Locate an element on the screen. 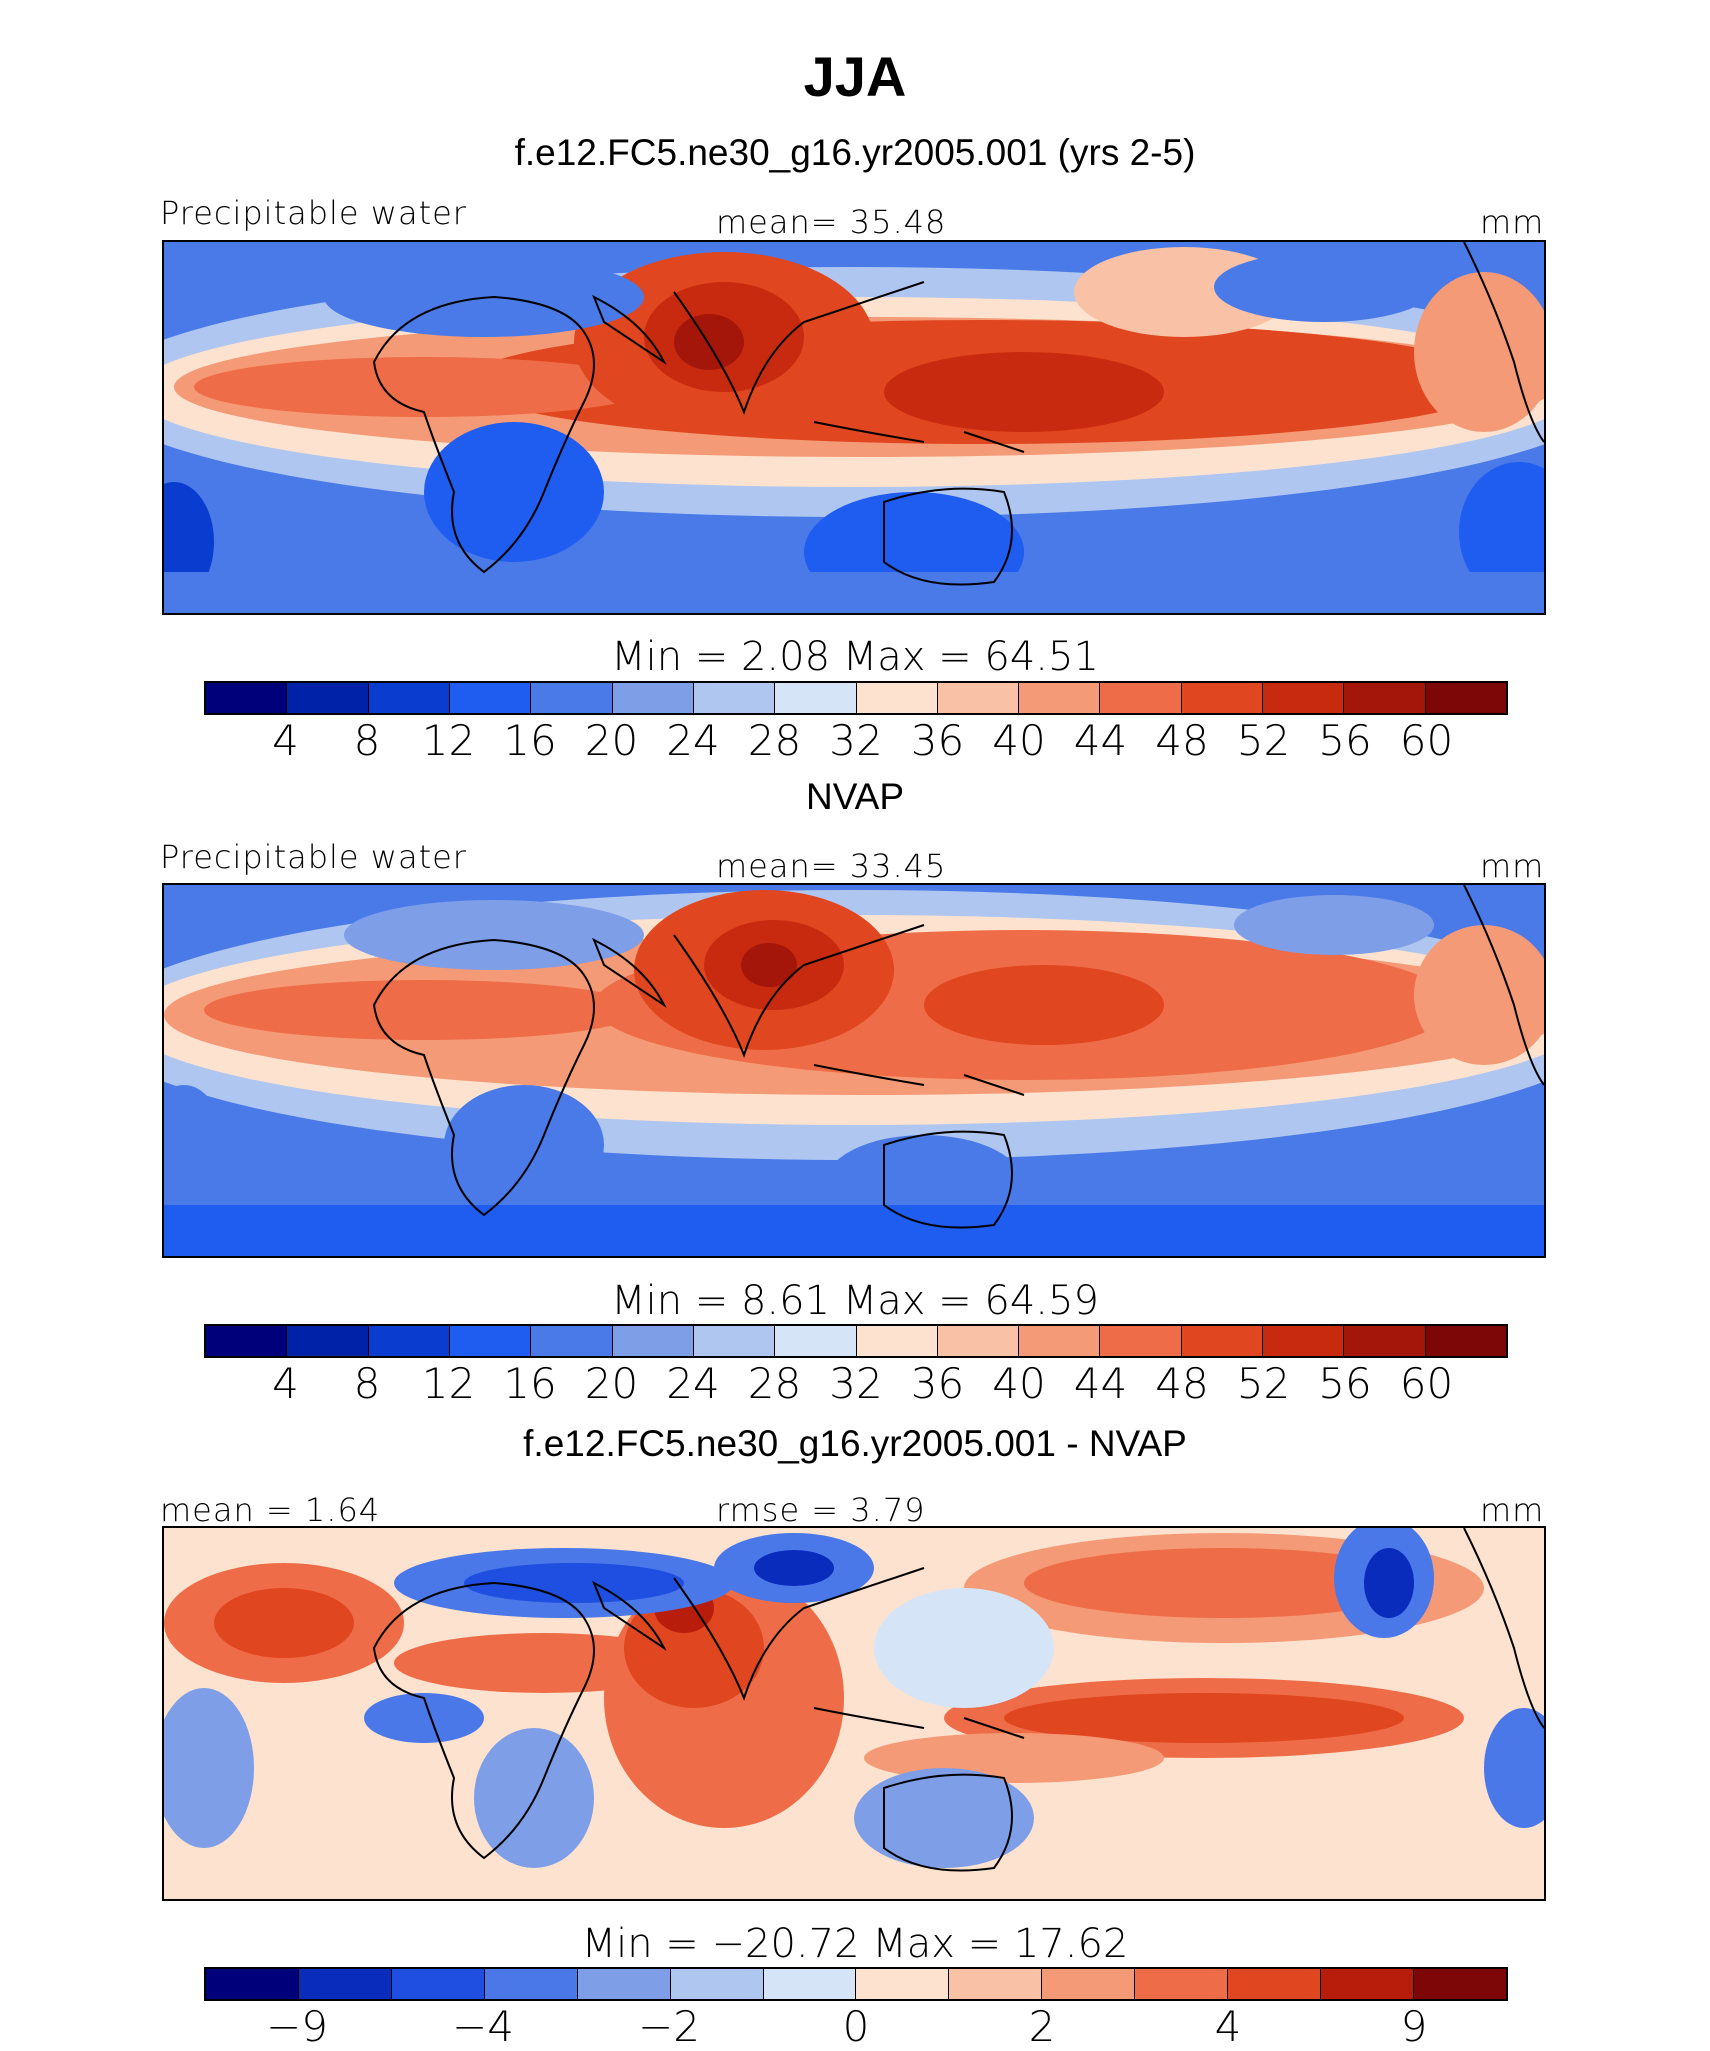 The height and width of the screenshot is (2051, 1710). panel1-title: f.e12.FC5.ne30_g16.yr2005.001 (yrs 2-5) is located at coordinates (855, 152).